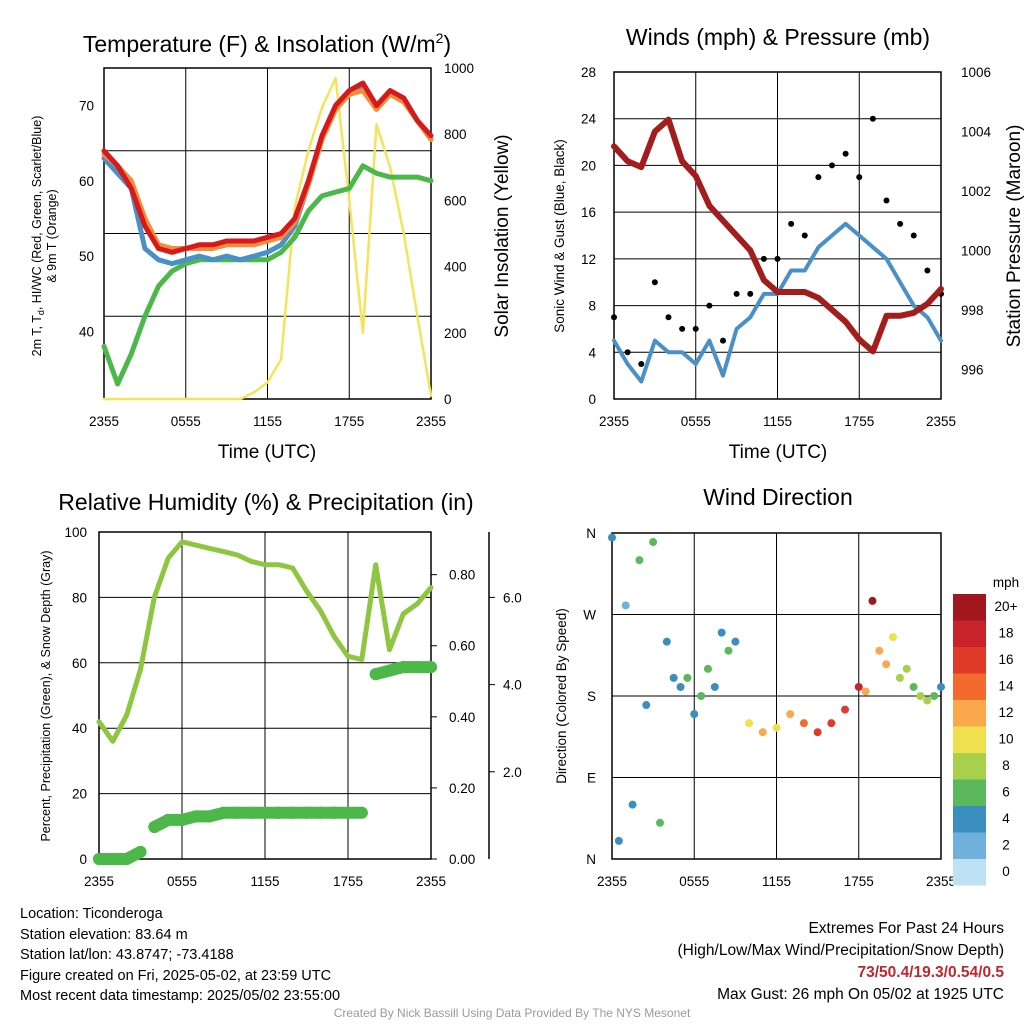  I want to click on insolation-line, so click(267, 238).